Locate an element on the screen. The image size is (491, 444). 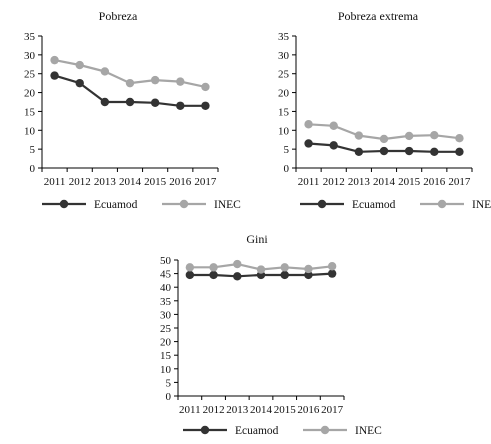
y-tick-label: 45 is located at coordinates (166, 275).